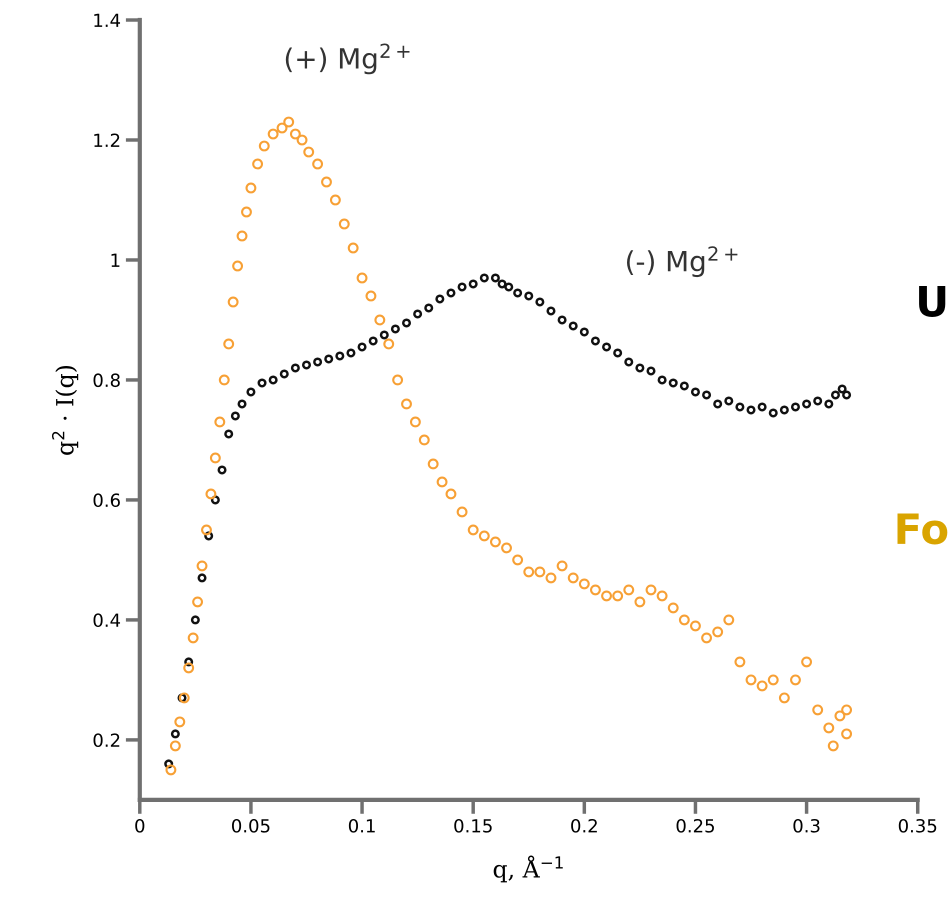 This screenshot has width=951, height=910. Describe the element at coordinates (107, 740) in the screenshot. I see `y-tick-label: 0.2` at that location.